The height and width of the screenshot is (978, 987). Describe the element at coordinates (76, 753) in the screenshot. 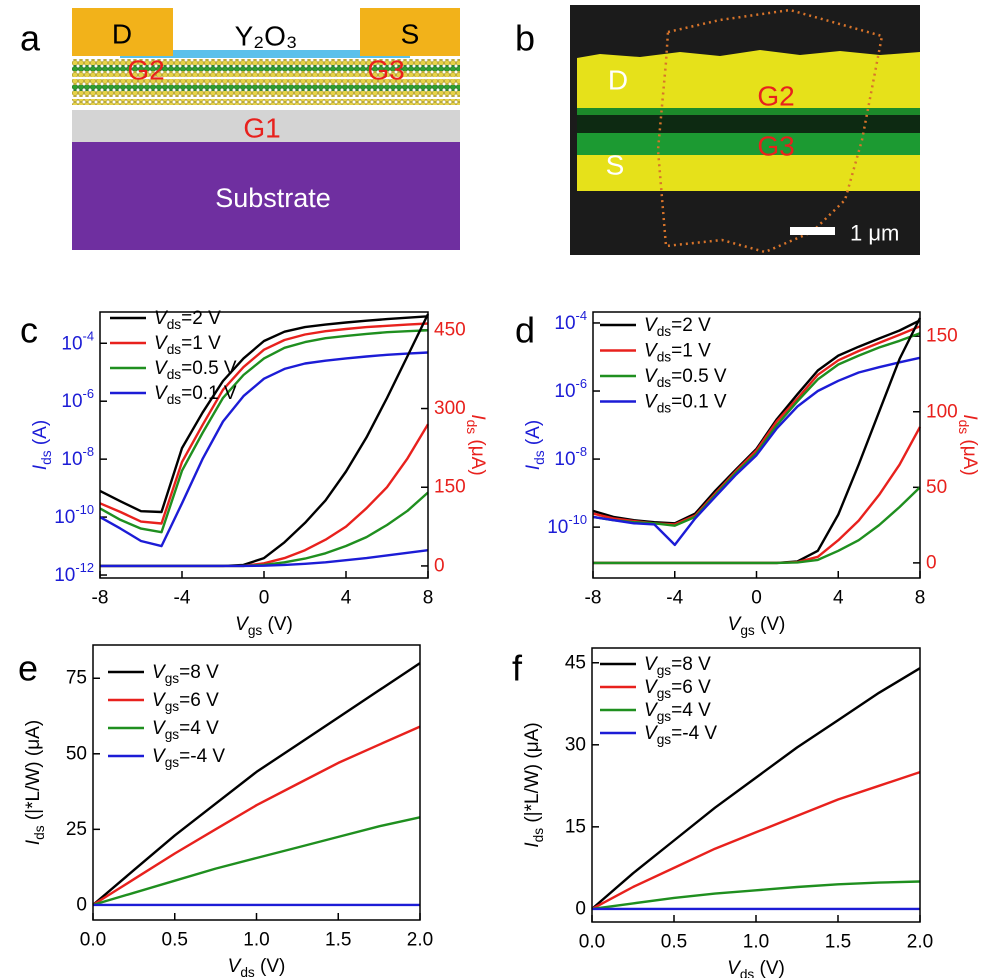

I see `y-tick-label: 50` at that location.